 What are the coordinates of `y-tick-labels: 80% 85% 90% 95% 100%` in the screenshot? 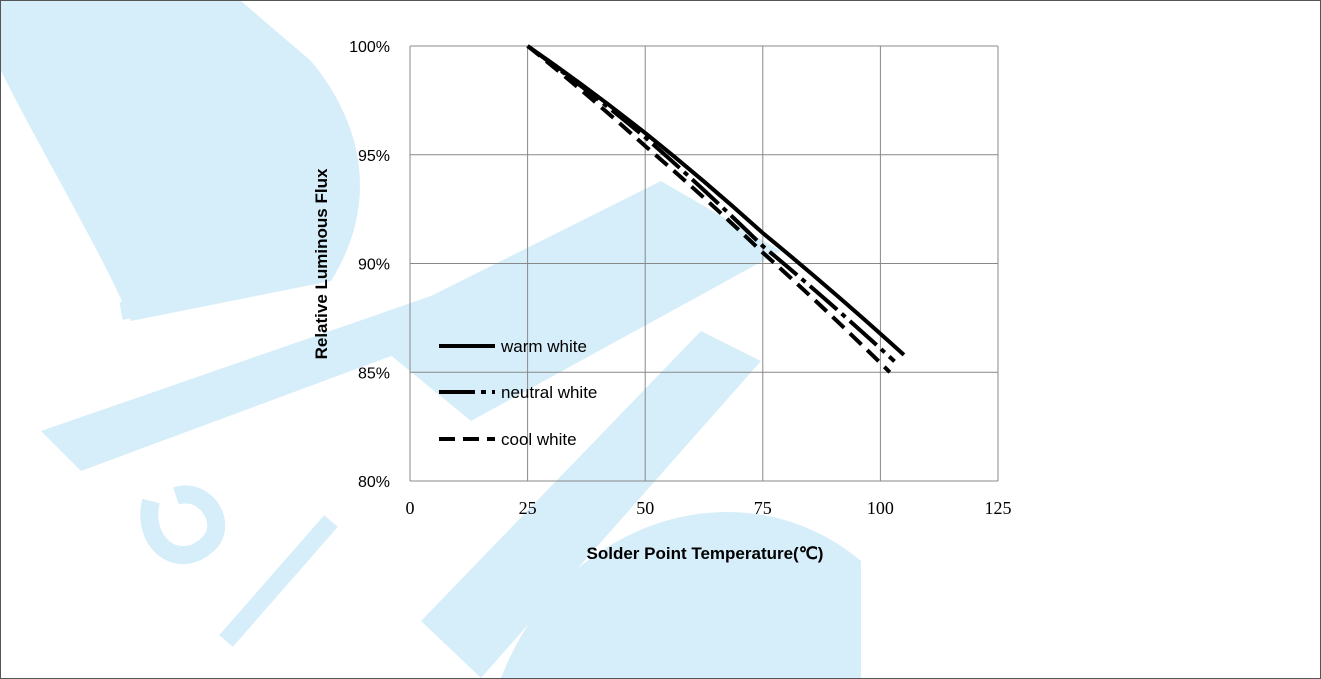 It's located at (369, 265).